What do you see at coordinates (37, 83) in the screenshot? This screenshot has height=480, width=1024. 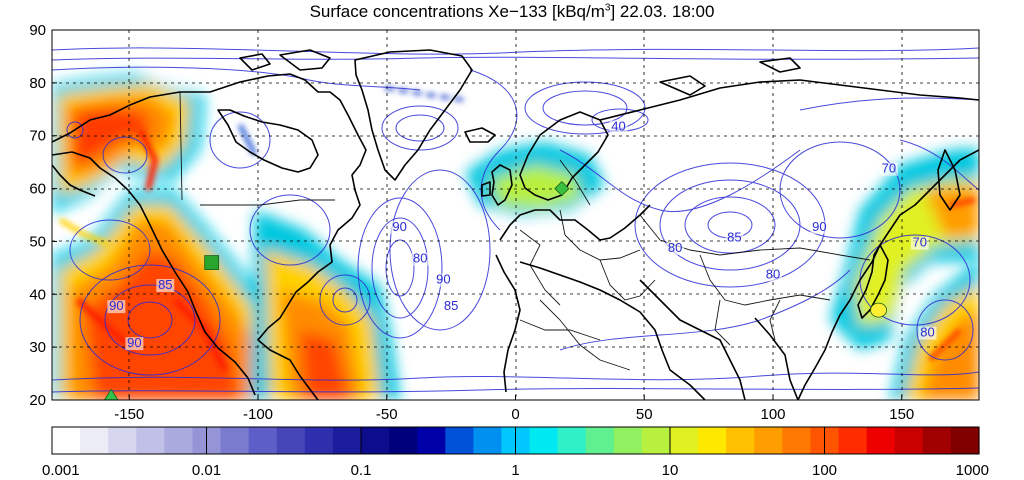 I see `y-tick-label: 80` at bounding box center [37, 83].